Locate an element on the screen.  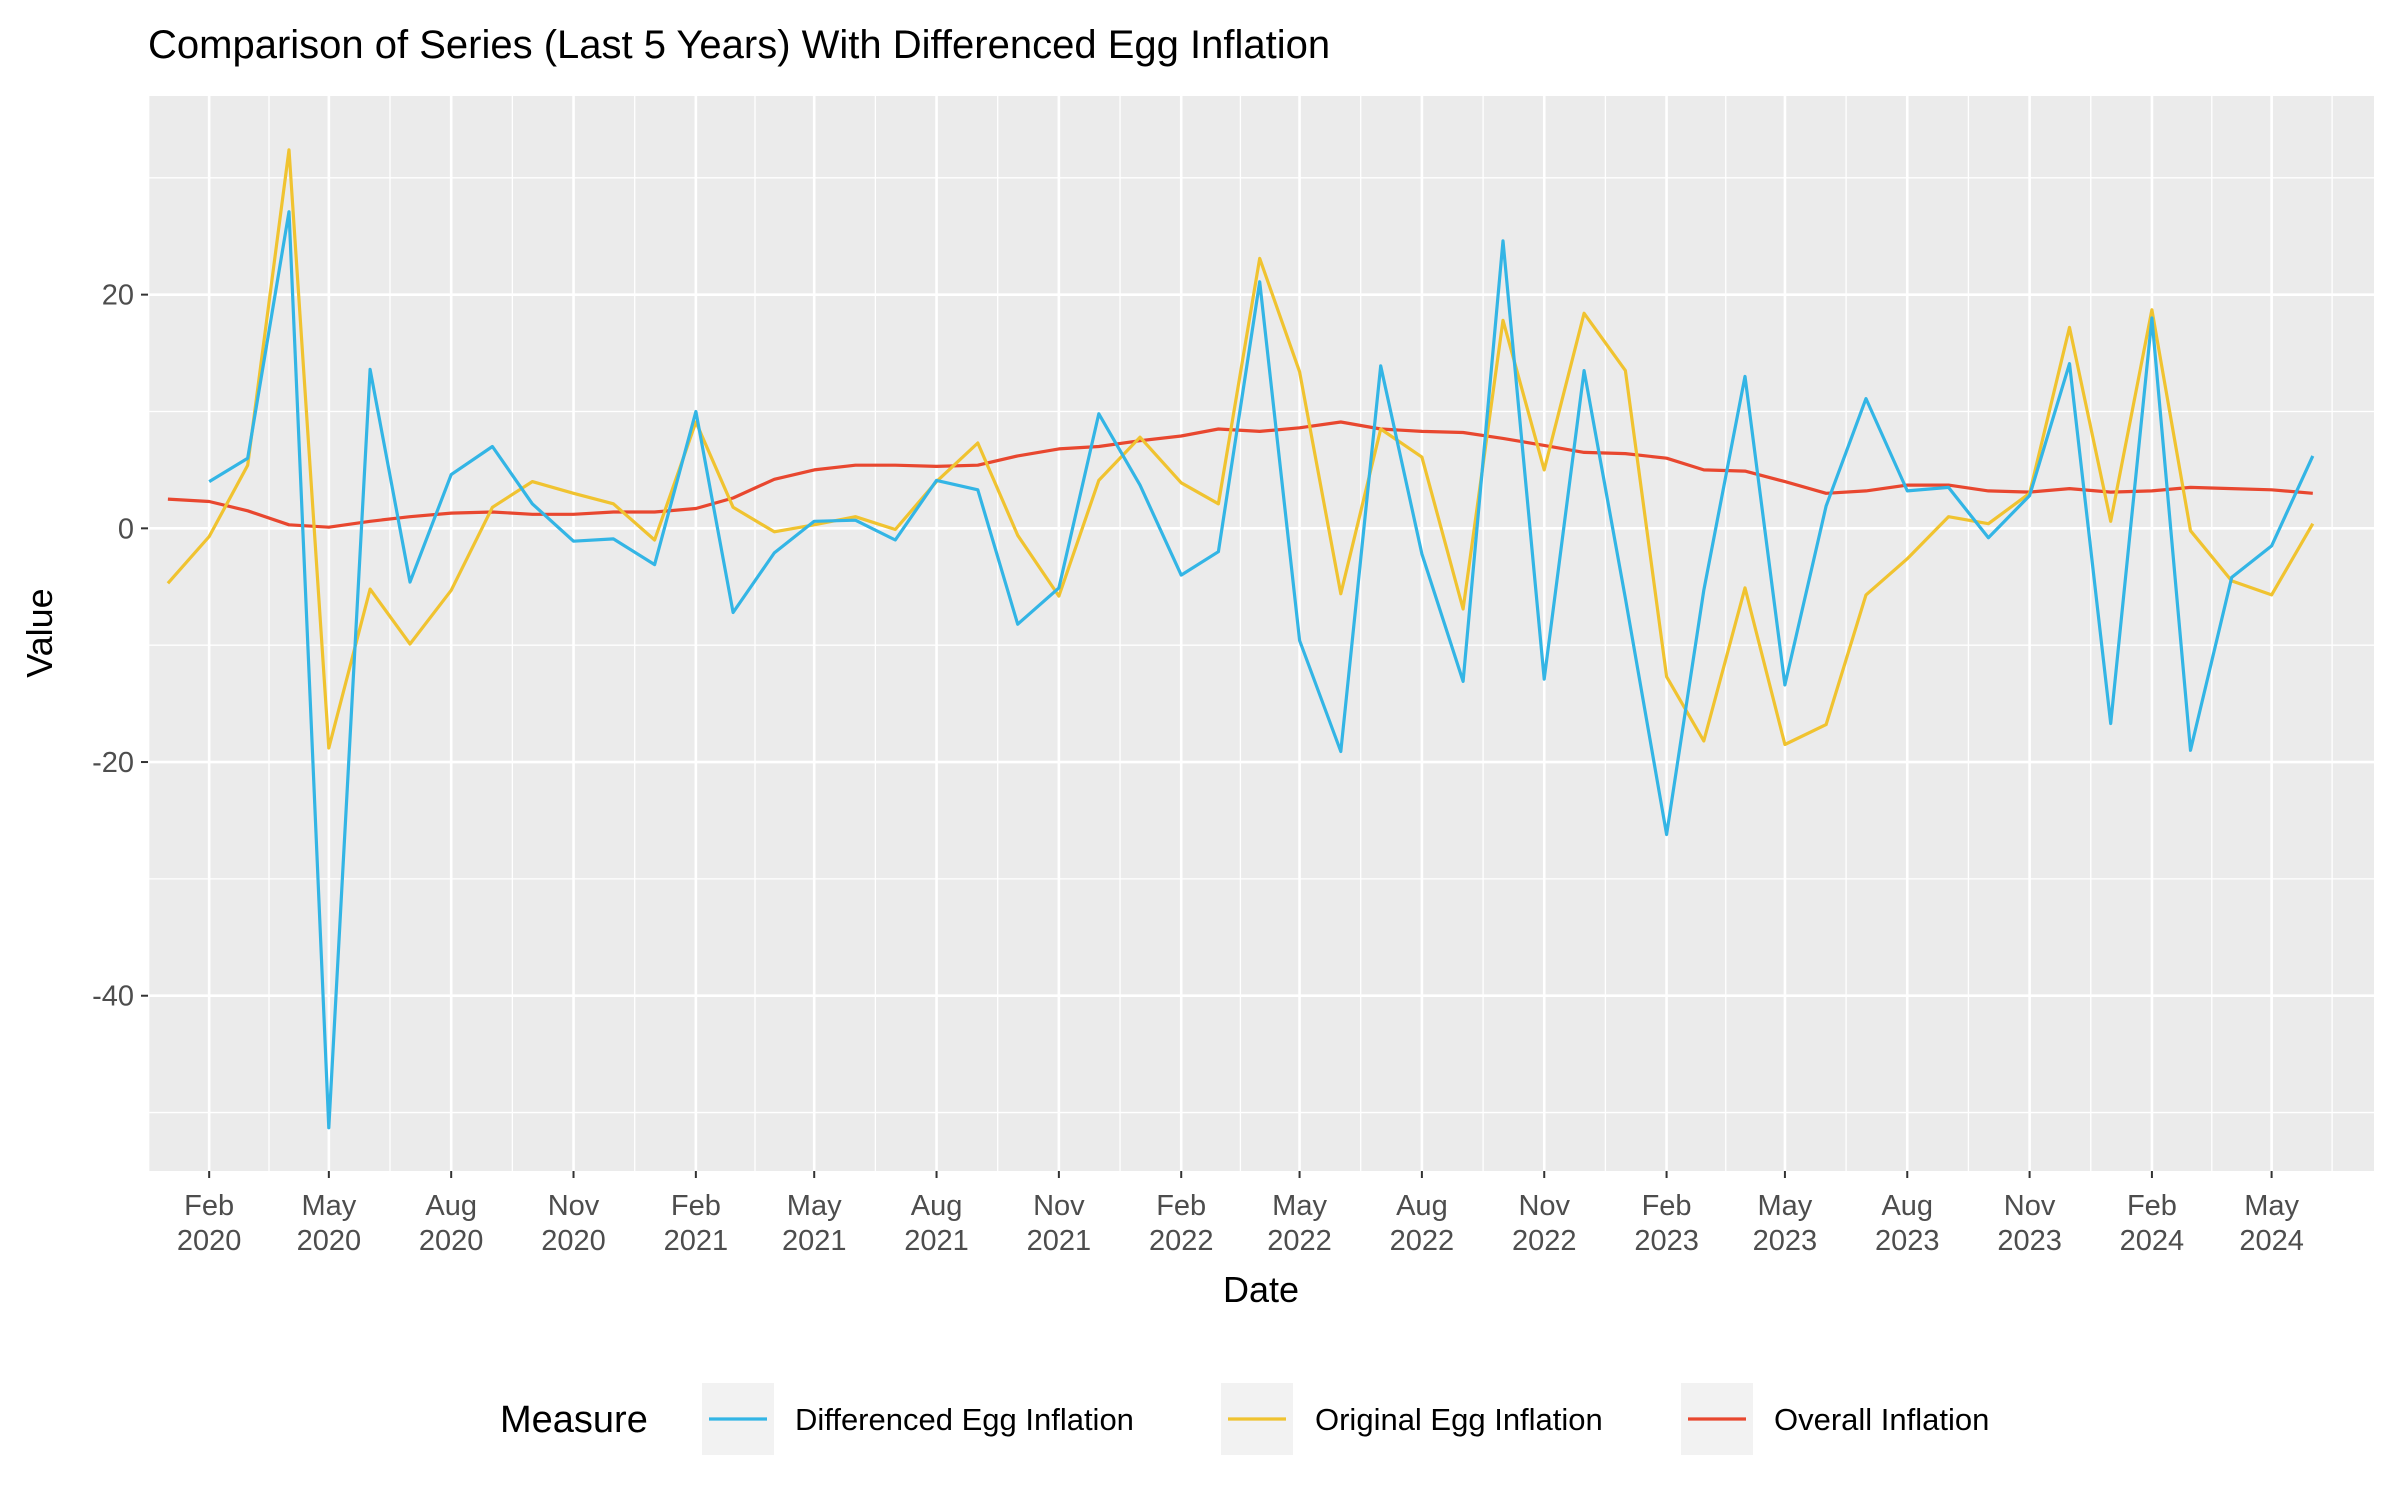
x-tick-label: Feb 2024 is located at coordinates (2152, 1223).